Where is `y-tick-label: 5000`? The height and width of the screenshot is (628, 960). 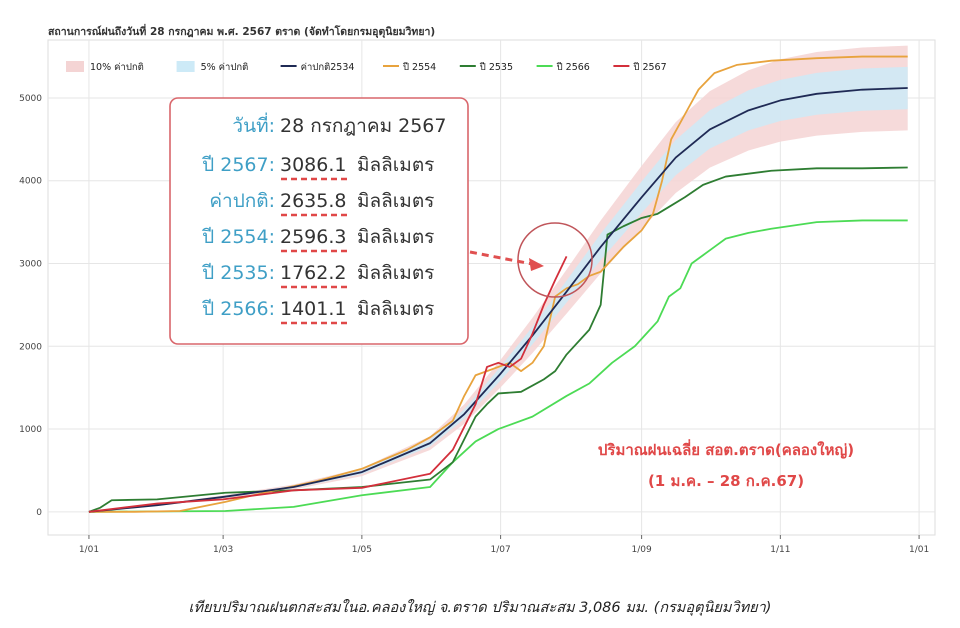 y-tick-label: 5000 is located at coordinates (30, 99).